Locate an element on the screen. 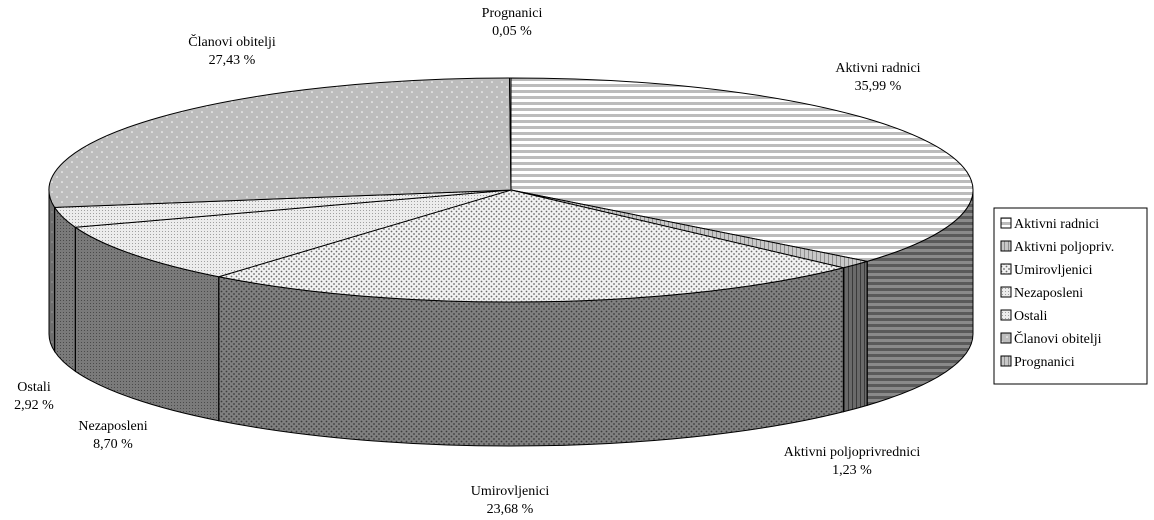  slice-label-name: Aktivni poljoprivrednici is located at coordinates (852, 452).